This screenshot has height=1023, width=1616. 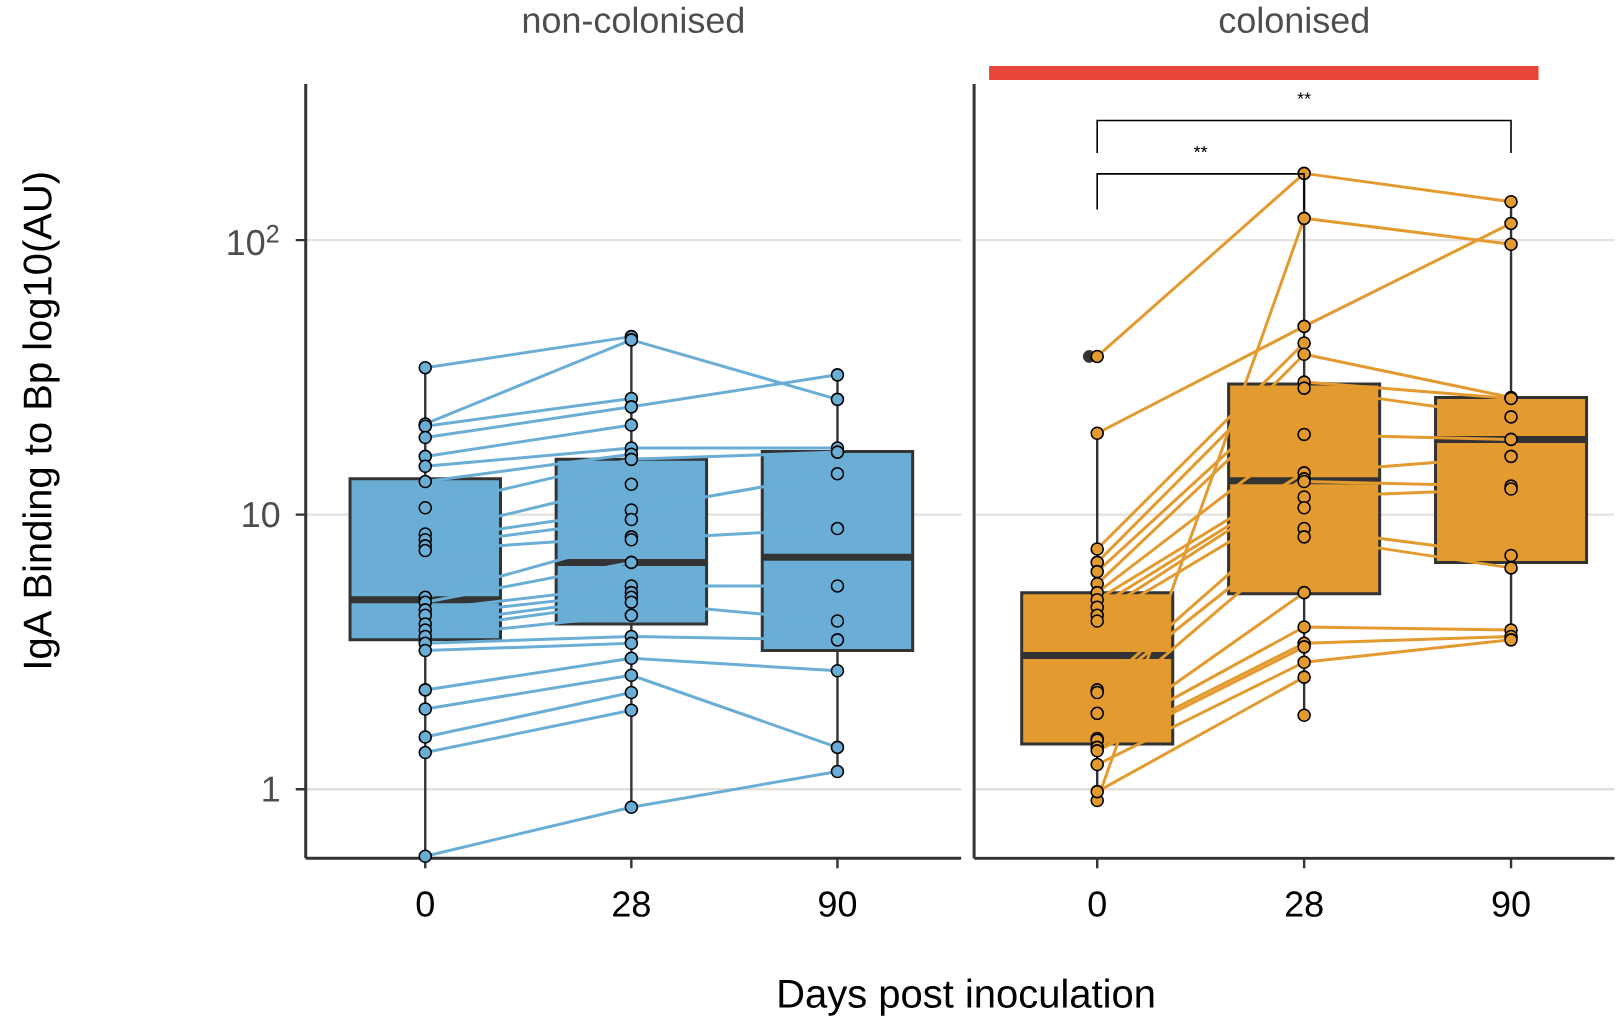 What do you see at coordinates (966, 997) in the screenshot?
I see `x-axis-title: Days post inoculation` at bounding box center [966, 997].